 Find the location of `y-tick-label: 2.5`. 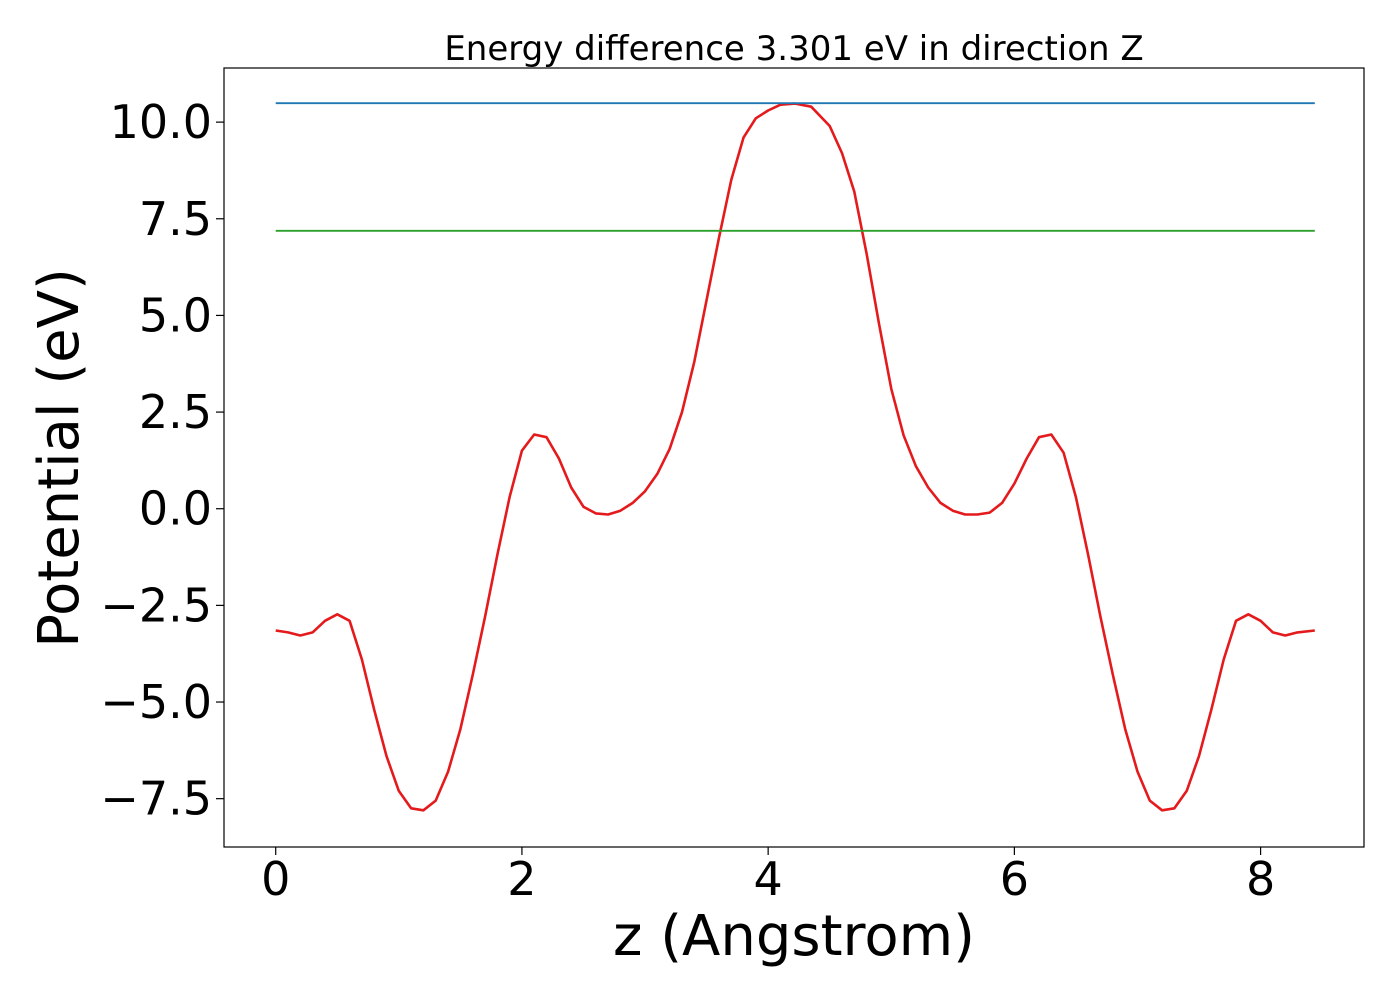

y-tick-label: 2.5 is located at coordinates (175, 412).